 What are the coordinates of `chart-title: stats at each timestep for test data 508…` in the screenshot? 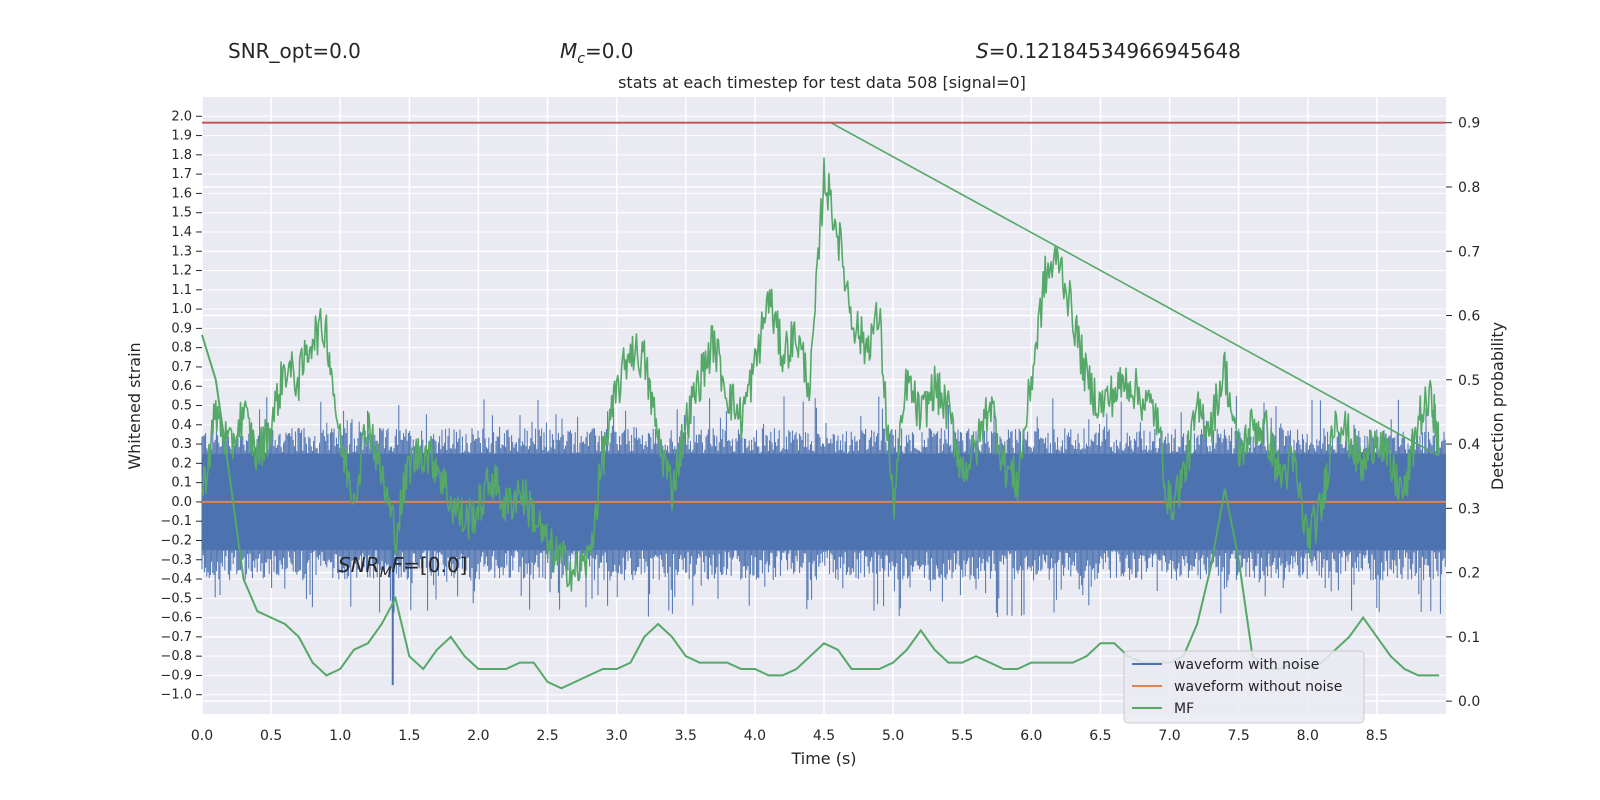 It's located at (822, 82).